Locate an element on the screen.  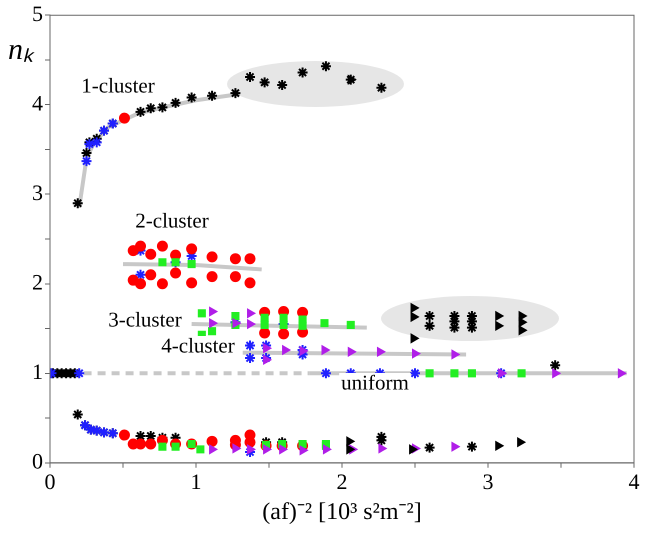
x-tick-label: 4 is located at coordinates (634, 481).